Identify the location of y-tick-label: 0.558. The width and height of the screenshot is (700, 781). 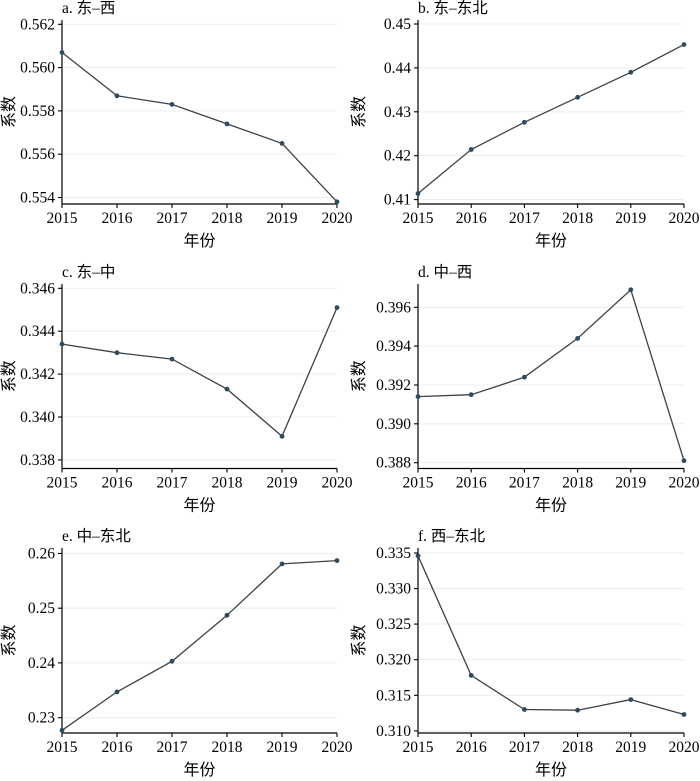
(37, 111).